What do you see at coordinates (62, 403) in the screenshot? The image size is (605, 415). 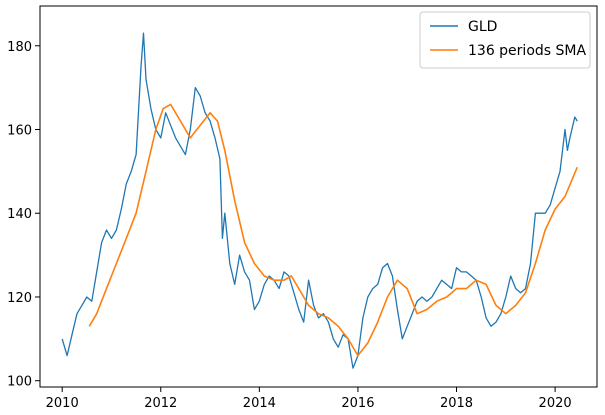 I see `x-tick-label: 2010` at bounding box center [62, 403].